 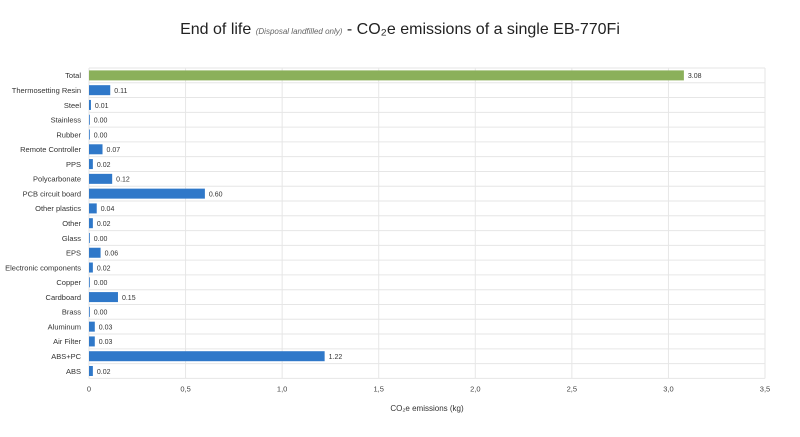 What do you see at coordinates (427, 408) in the screenshot?
I see `x-axis-label: CO₂e emissions (kg)` at bounding box center [427, 408].